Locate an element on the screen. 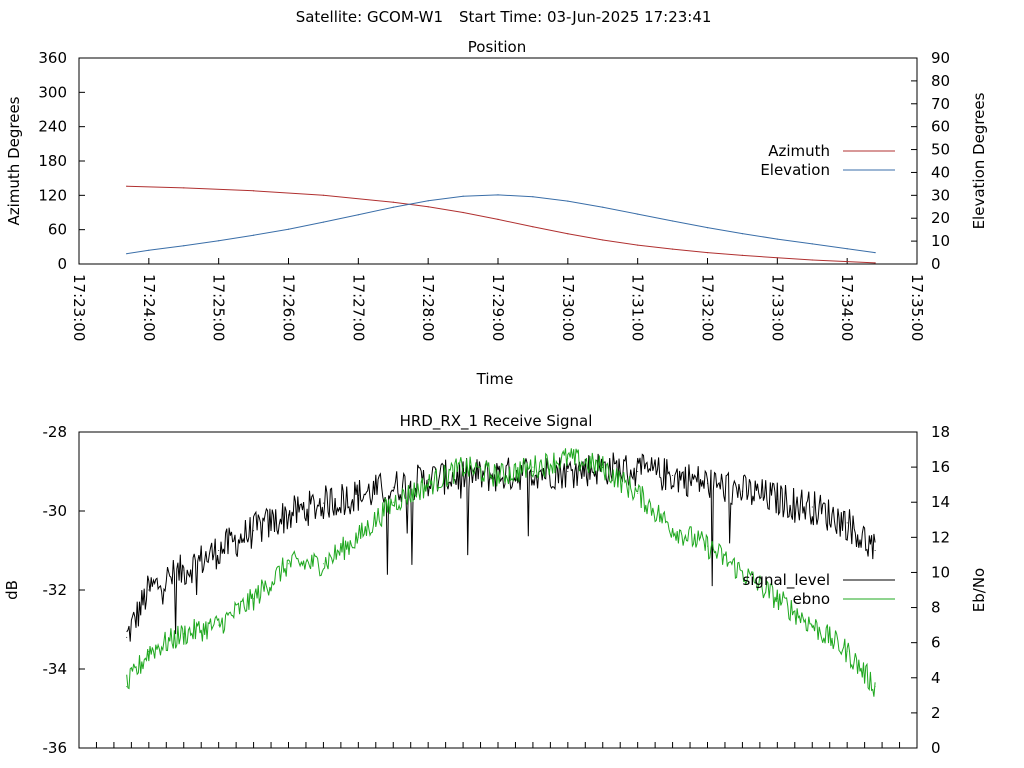 Image resolution: width=1024 pixels, height=768 pixels. db-tick-label: -32 is located at coordinates (55, 590).